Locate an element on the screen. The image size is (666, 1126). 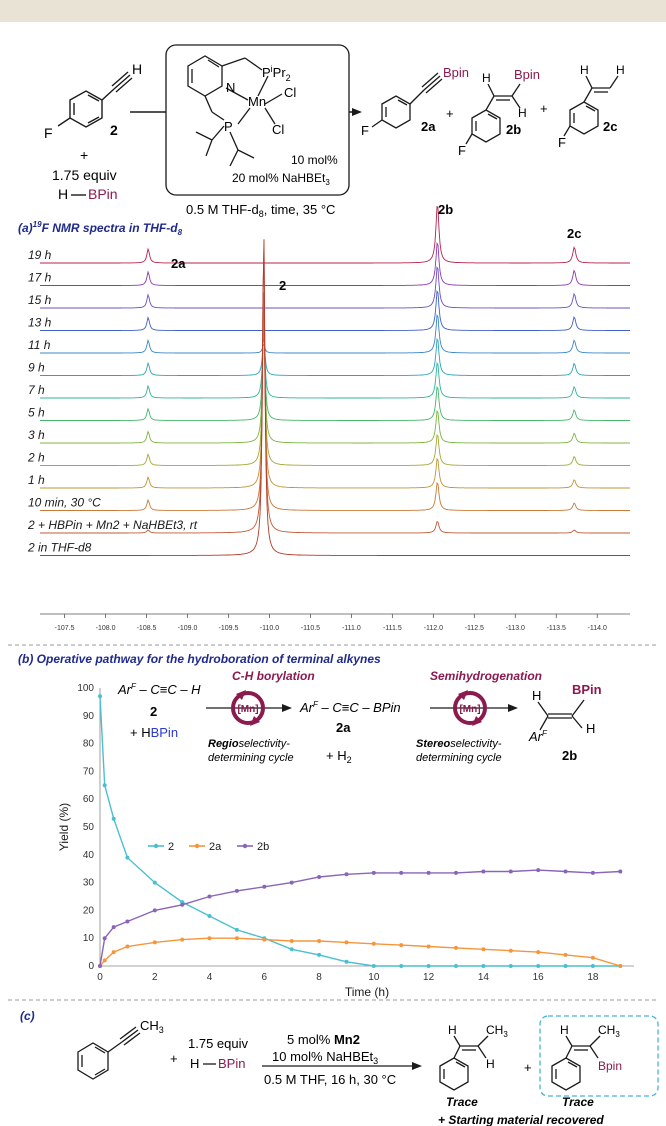
nmr-trace-label: 1 h is located at coordinates (36, 480).